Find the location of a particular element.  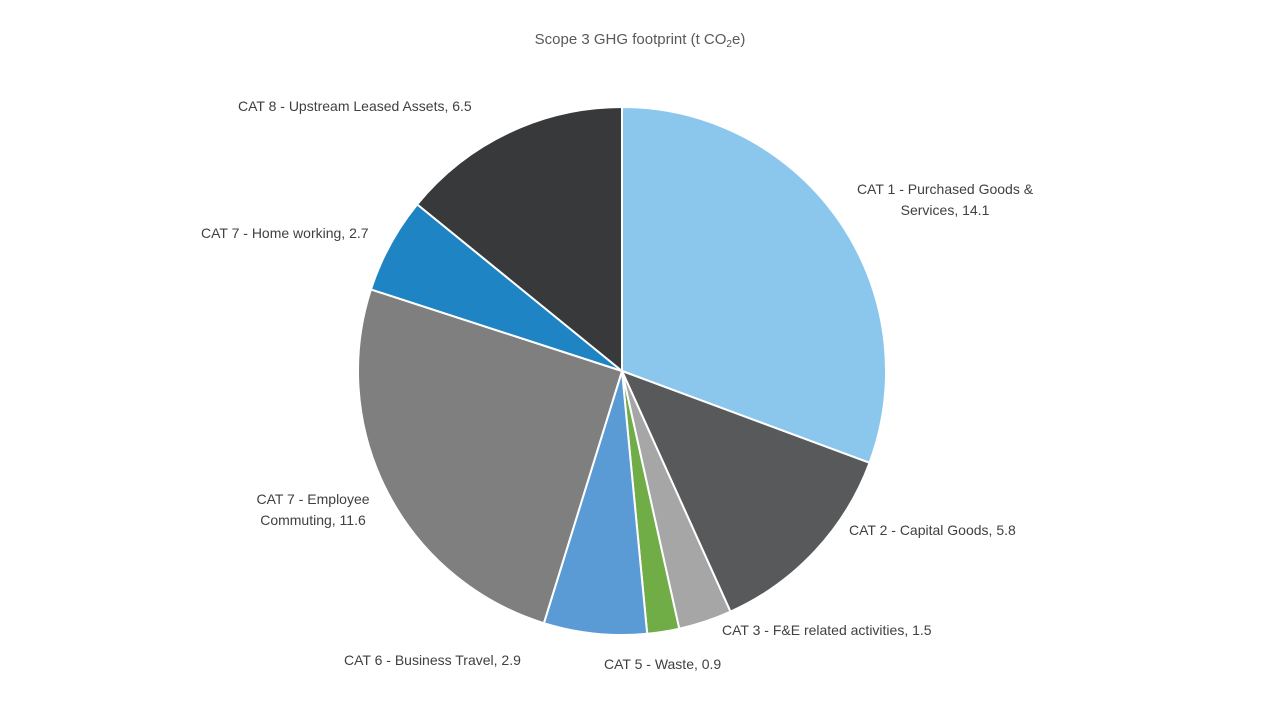

data-label-cat7-home: CAT 7 - Home working, 2.7 is located at coordinates (285, 233).